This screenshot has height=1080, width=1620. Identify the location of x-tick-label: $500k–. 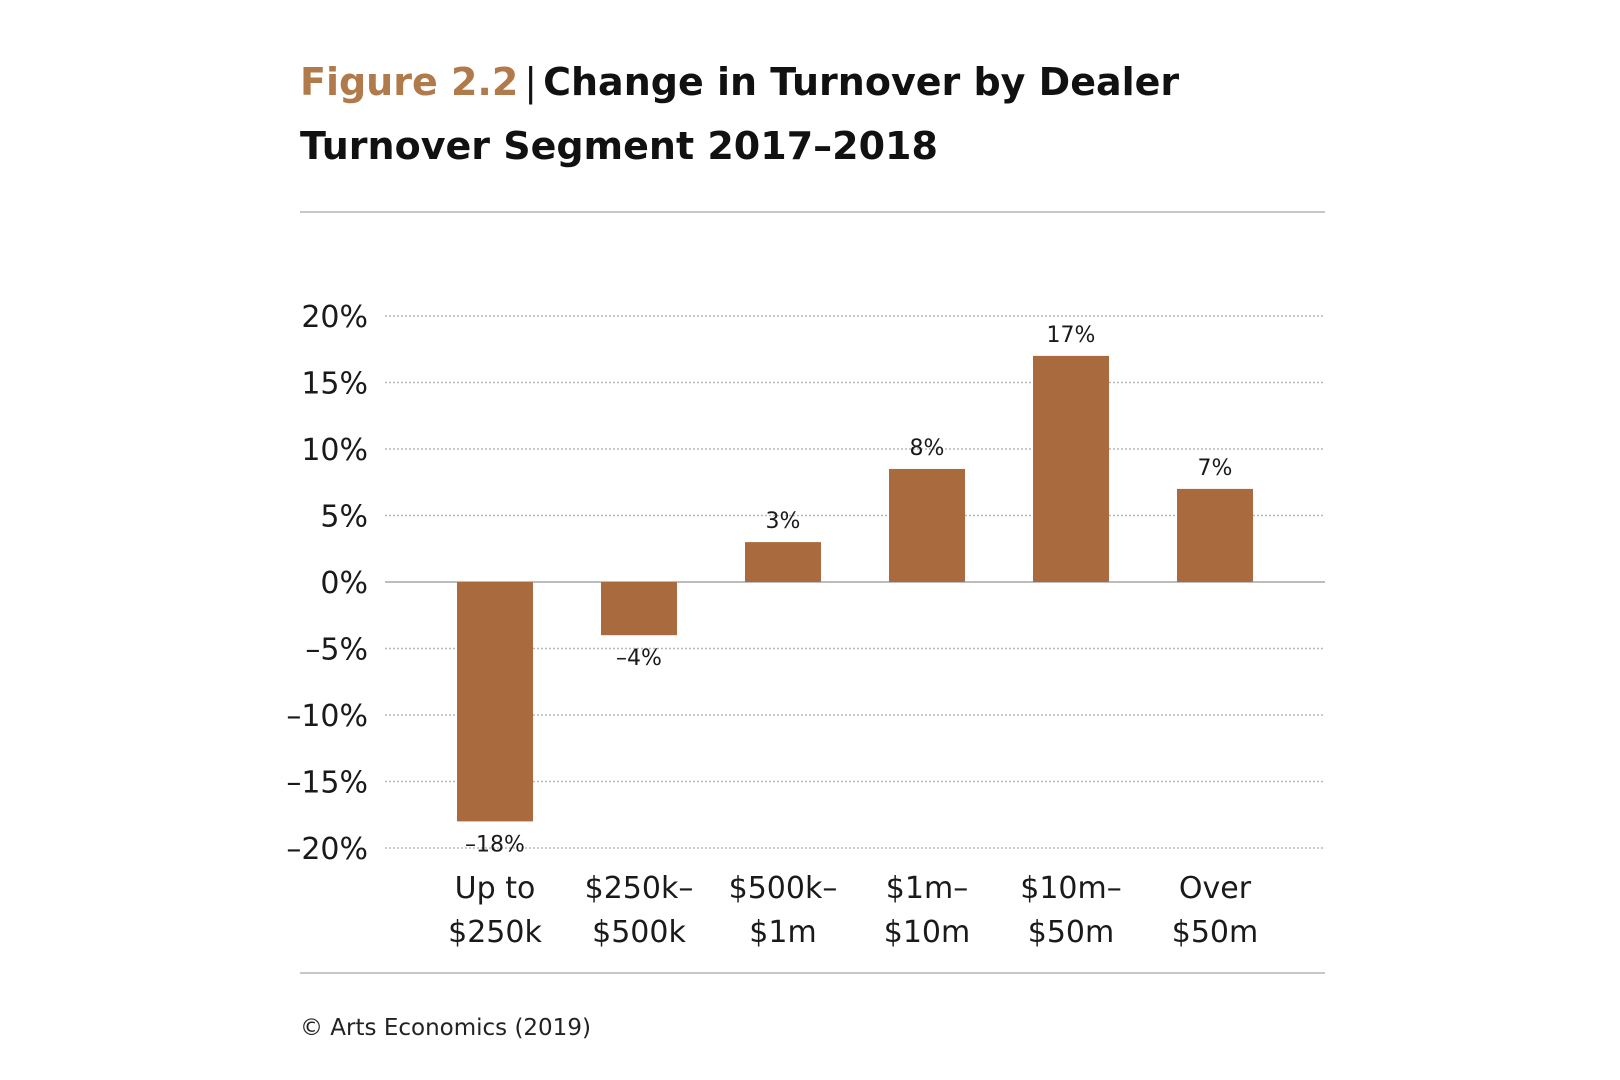
(783, 888).